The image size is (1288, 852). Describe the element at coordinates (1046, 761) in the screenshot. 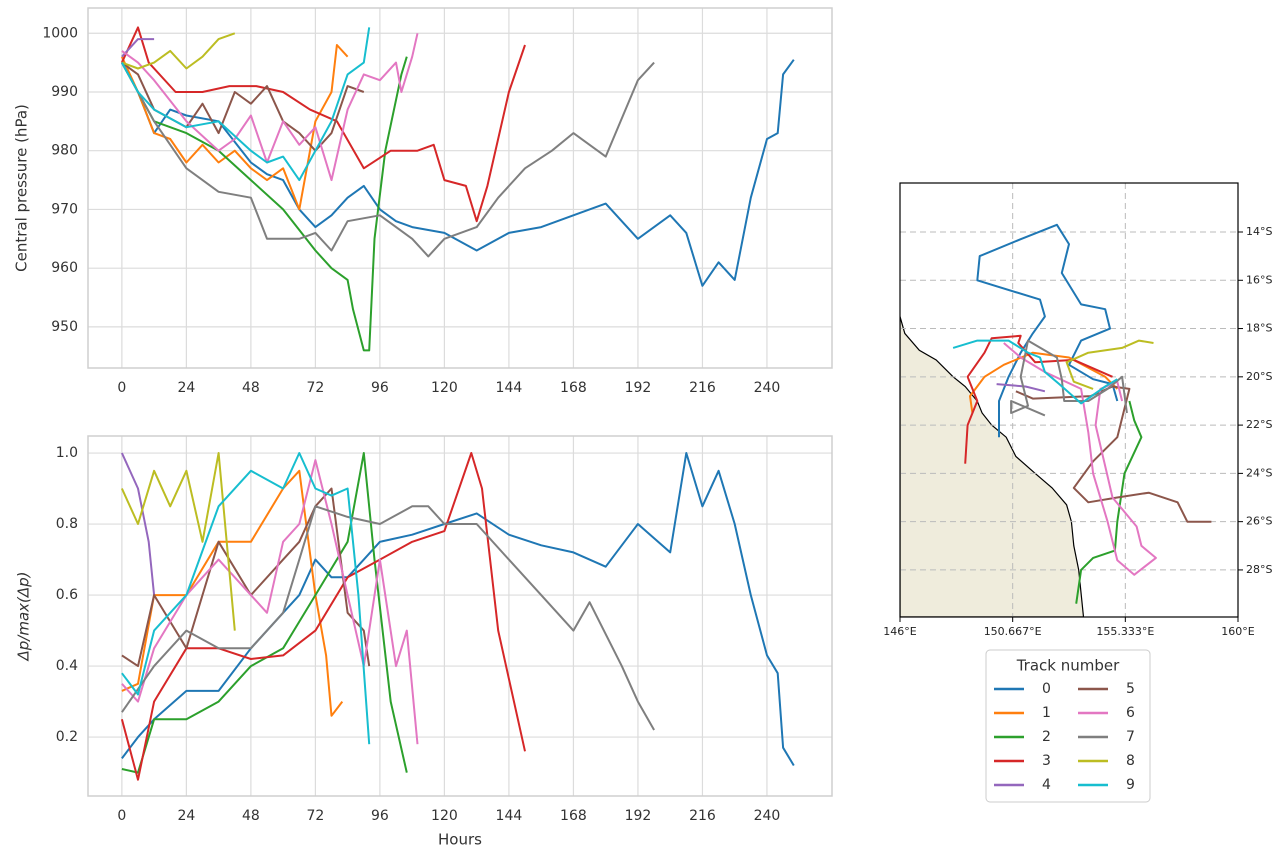

I see `legend-label: 3` at that location.